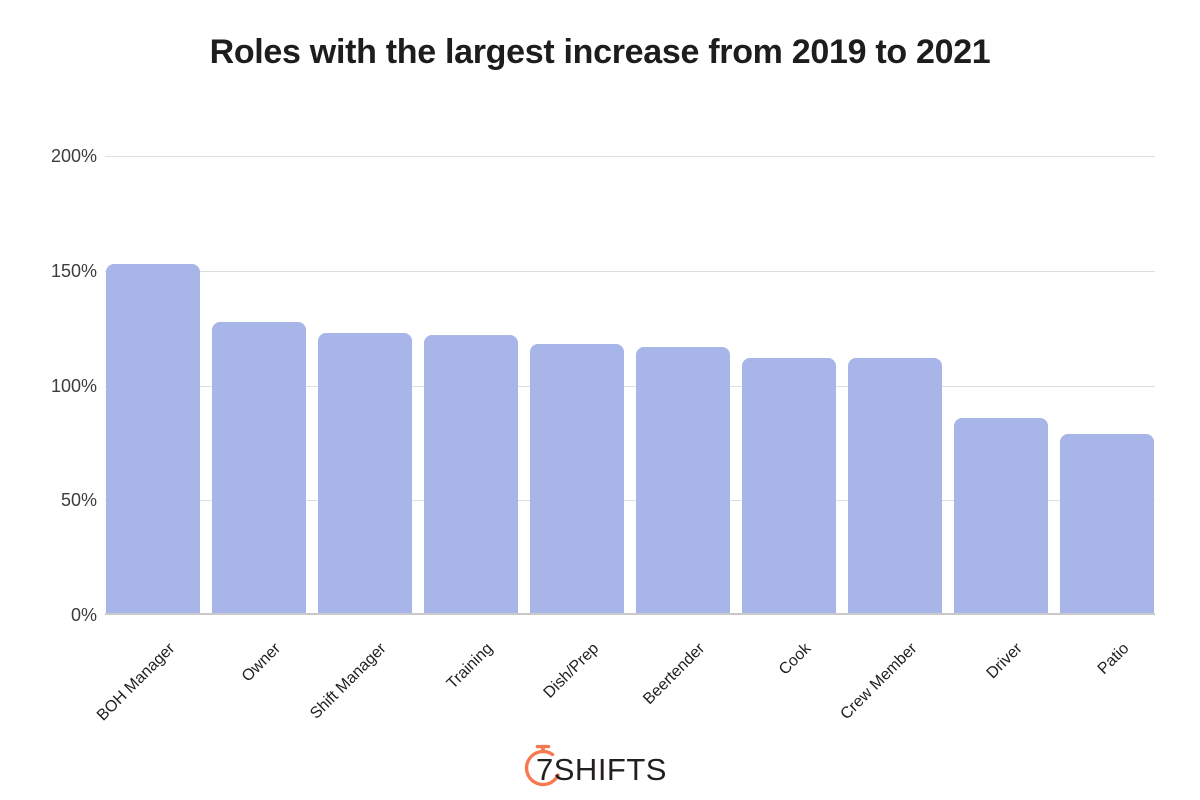 This screenshot has height=800, width=1200. I want to click on bar-driver, so click(1001, 515).